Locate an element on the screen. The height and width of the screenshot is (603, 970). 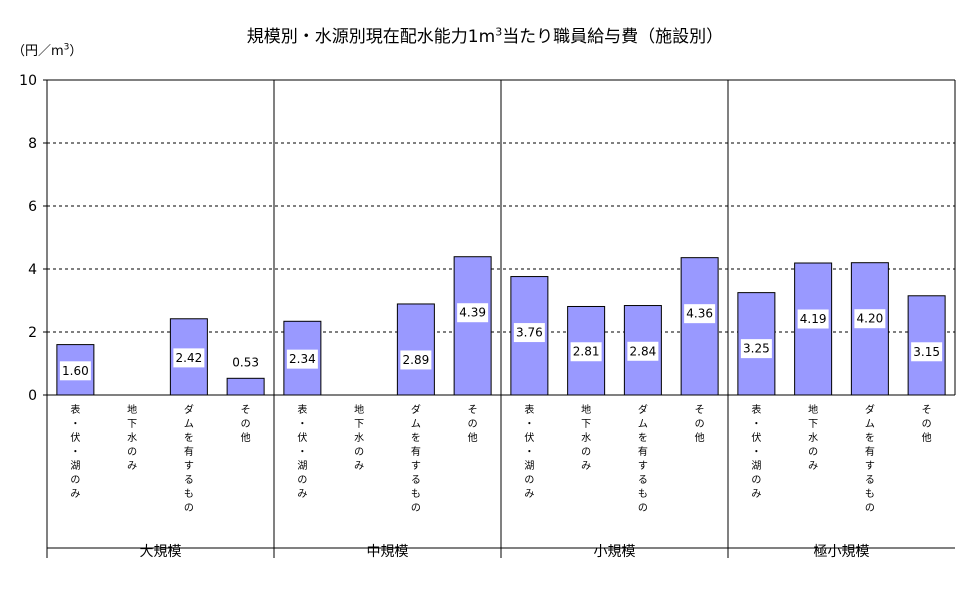
data-label: 4.20 is located at coordinates (870, 319).